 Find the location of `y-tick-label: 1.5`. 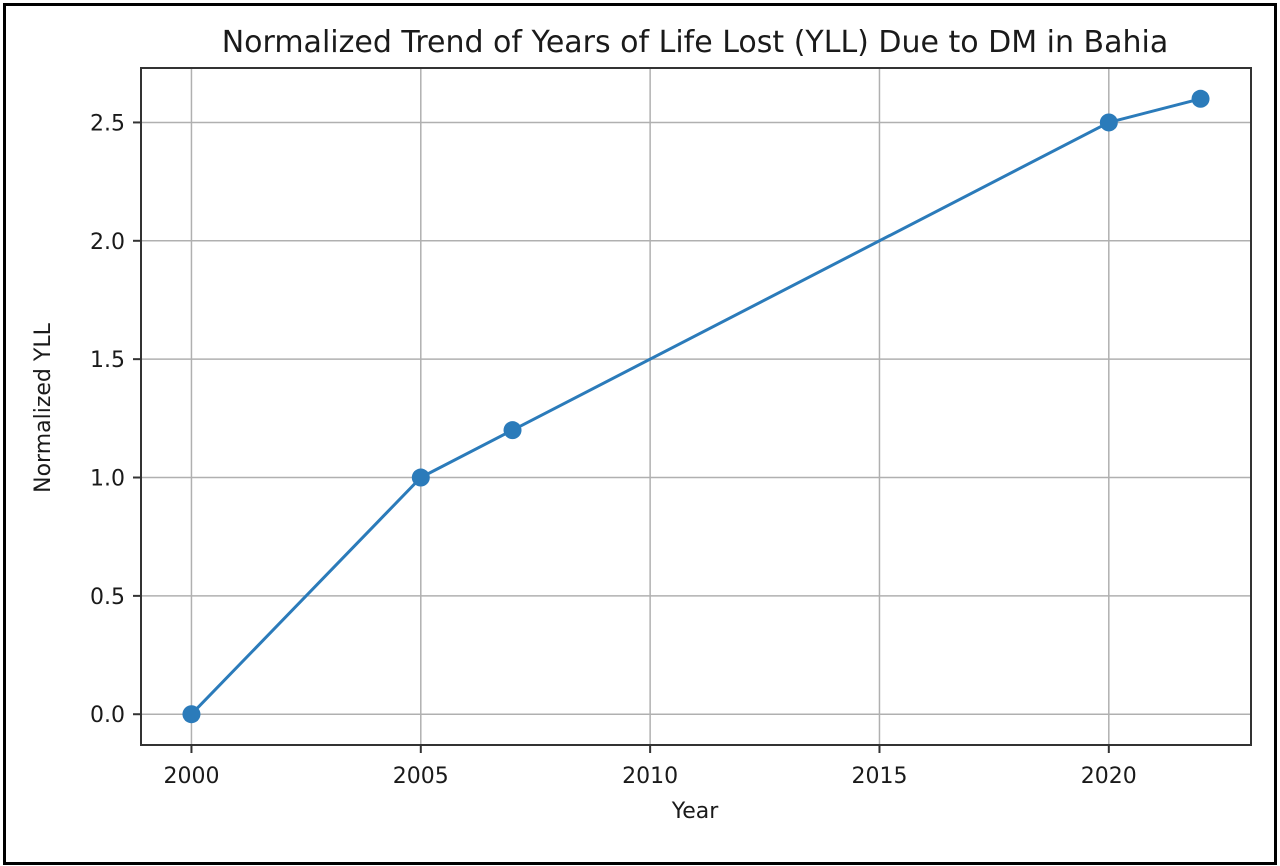

y-tick-label: 1.5 is located at coordinates (107, 360).